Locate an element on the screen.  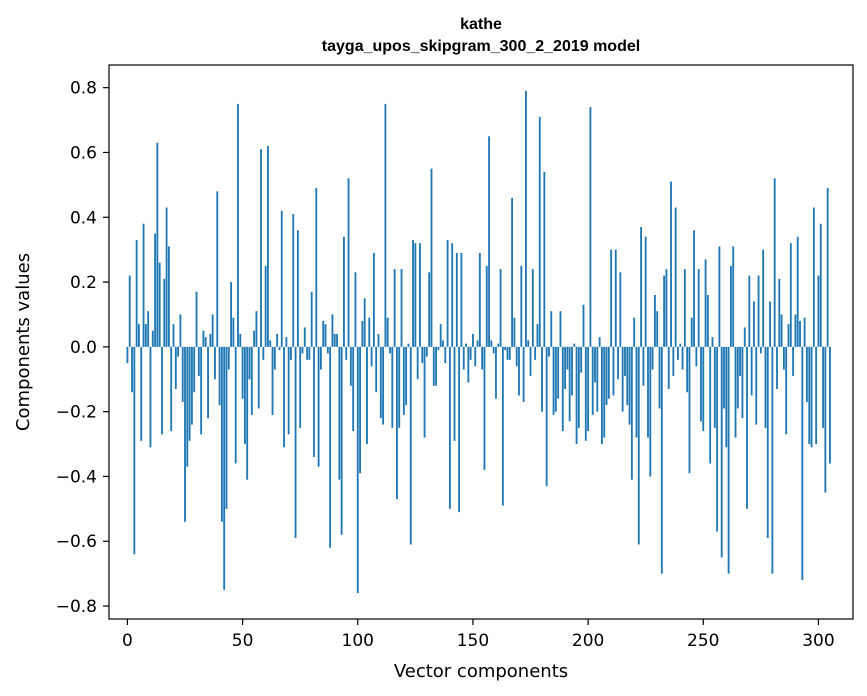
y-tick-label: −0.6 is located at coordinates (76, 542).